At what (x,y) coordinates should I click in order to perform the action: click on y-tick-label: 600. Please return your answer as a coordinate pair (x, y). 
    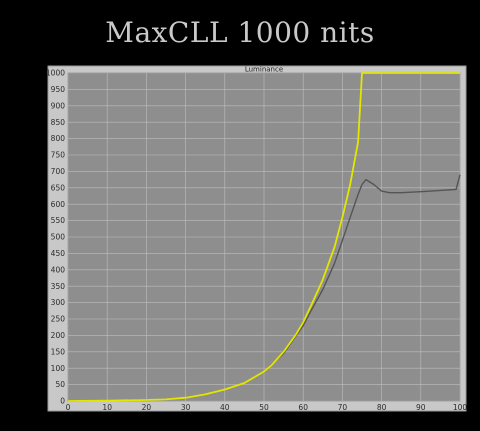
    Looking at the image, I should click on (58, 204).